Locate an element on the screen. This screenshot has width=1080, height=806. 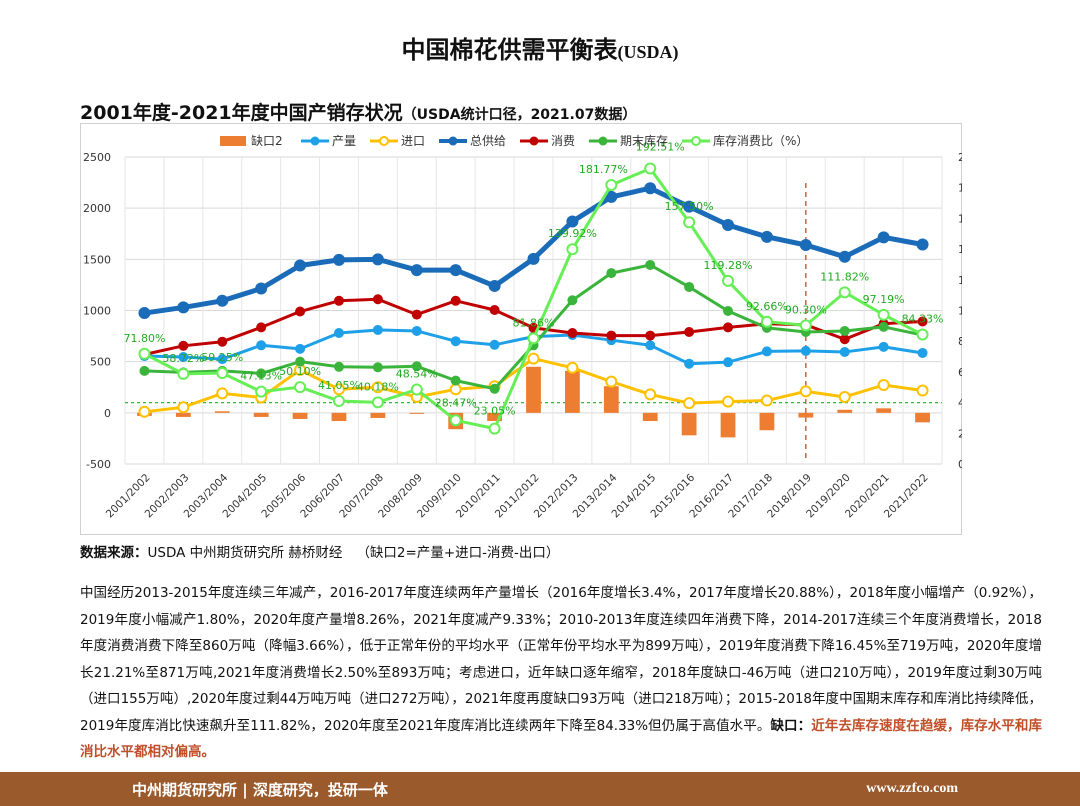
y-right-tick-label: 180% is located at coordinates (960, 188).